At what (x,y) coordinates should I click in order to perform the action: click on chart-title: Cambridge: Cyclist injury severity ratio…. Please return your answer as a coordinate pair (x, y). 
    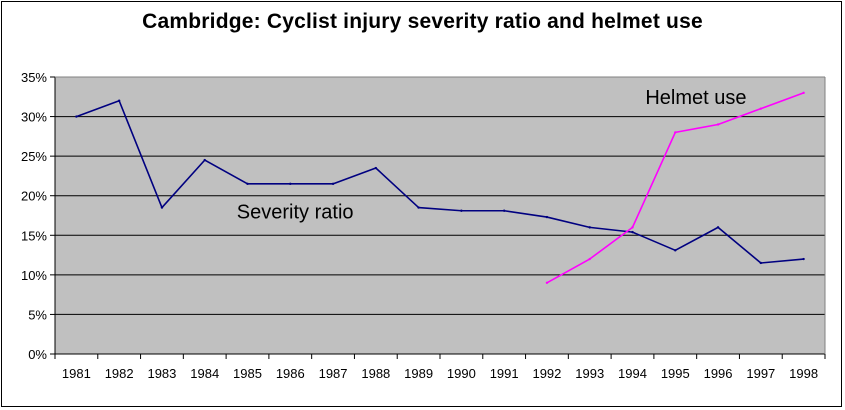
    Looking at the image, I should click on (422, 21).